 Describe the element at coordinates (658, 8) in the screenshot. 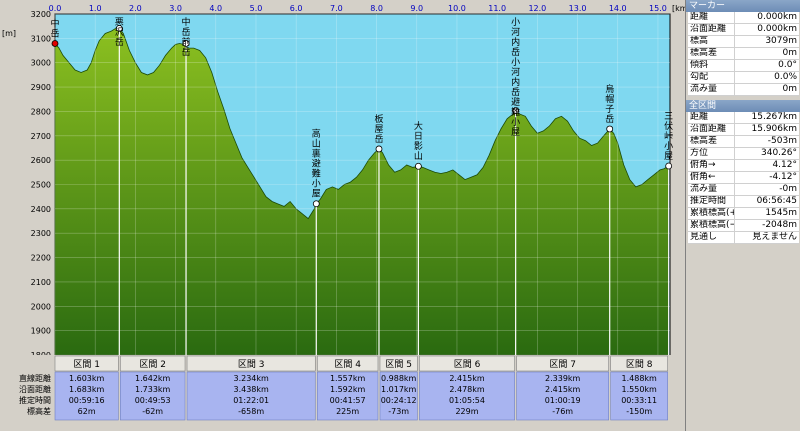

I see `x-tick-label: 15.0` at that location.